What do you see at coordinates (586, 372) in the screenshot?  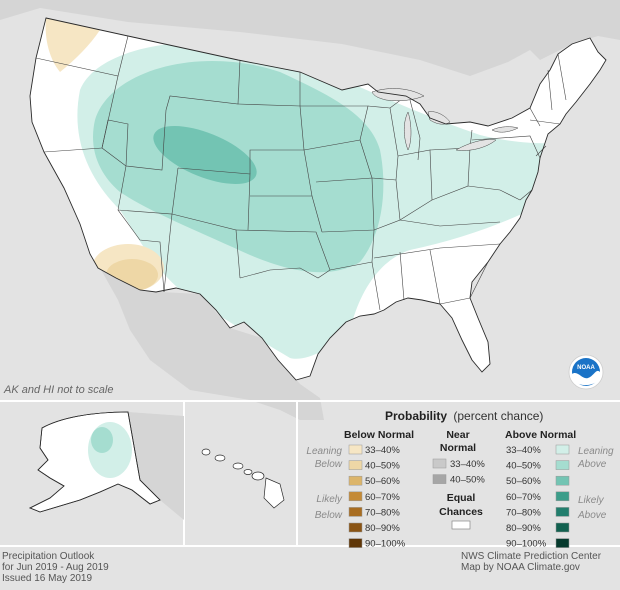 I see `noaa-logo: NOAA` at bounding box center [586, 372].